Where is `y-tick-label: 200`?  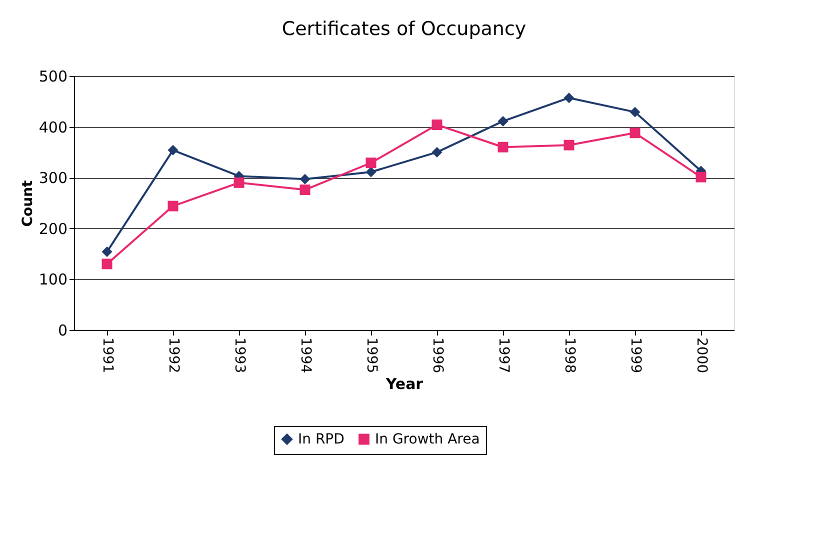
y-tick-label: 200 is located at coordinates (53, 229).